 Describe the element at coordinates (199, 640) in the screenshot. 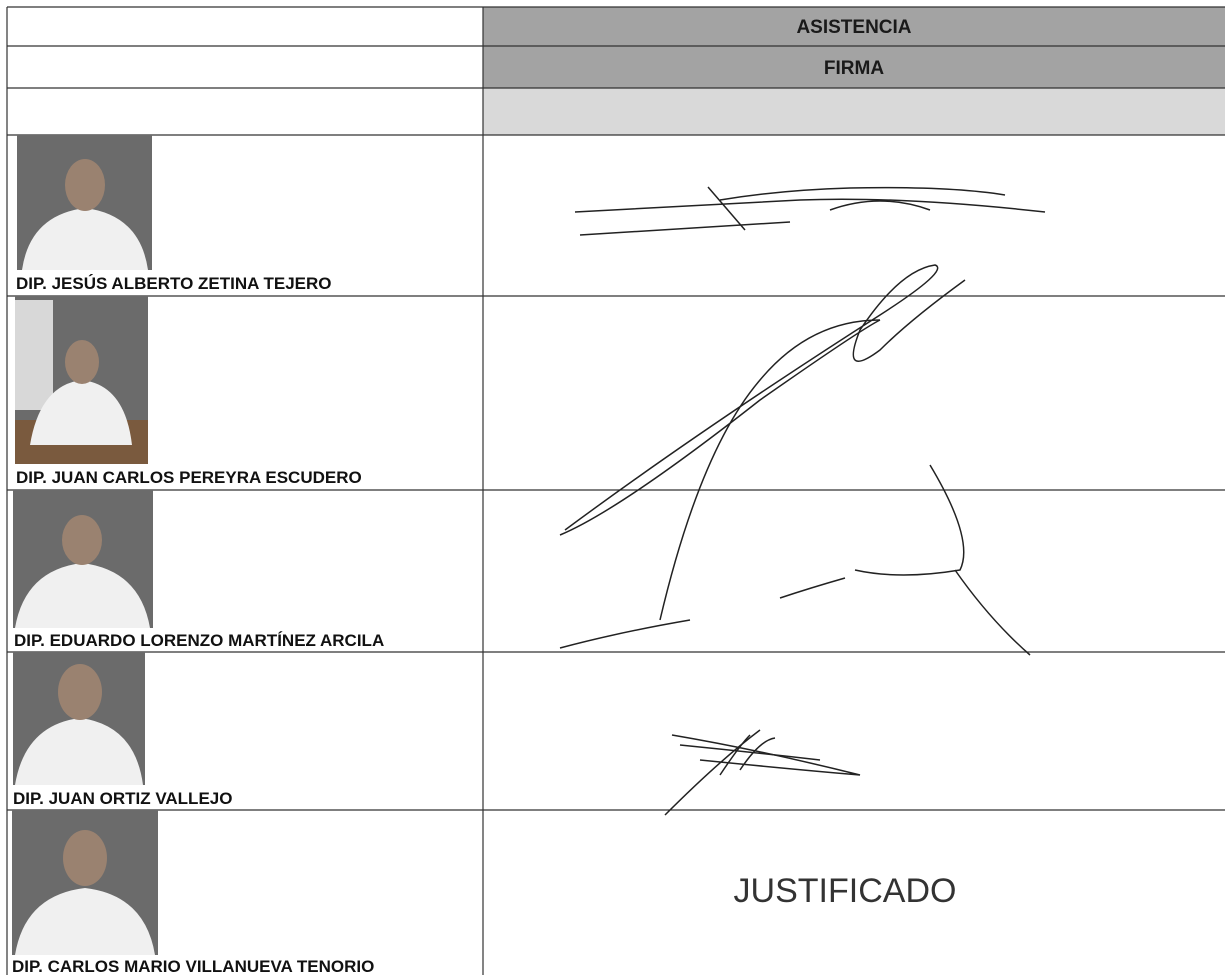

I see `member-name: DIP. EDUARDO LORENZO MARTÍNEZ ARCILA` at that location.